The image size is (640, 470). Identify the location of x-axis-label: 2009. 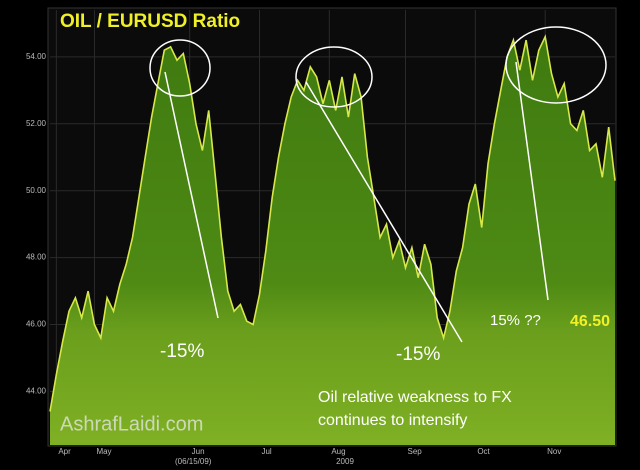
(345, 461).